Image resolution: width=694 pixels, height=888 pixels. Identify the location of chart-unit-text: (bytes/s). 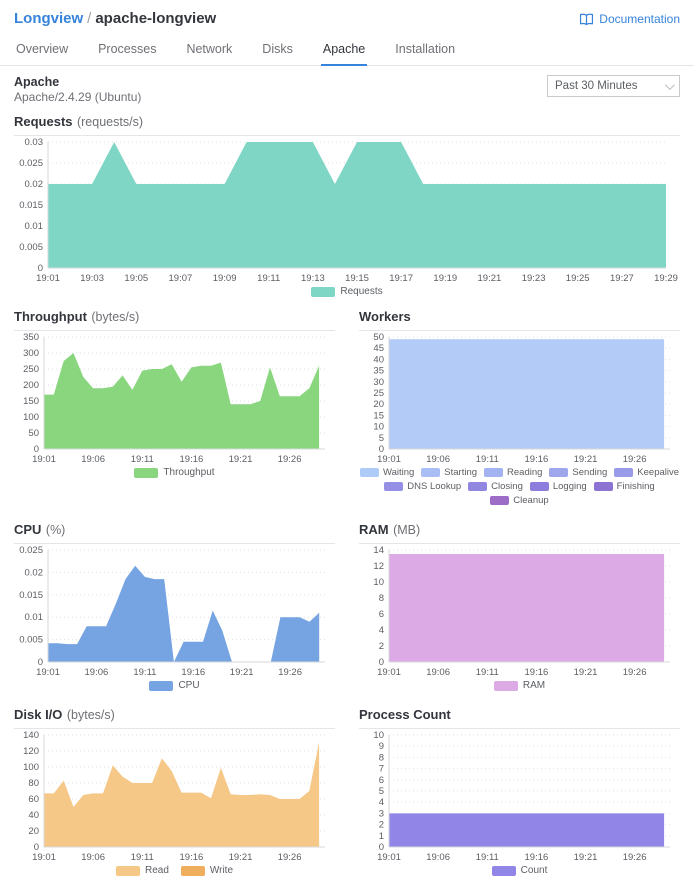
(115, 317).